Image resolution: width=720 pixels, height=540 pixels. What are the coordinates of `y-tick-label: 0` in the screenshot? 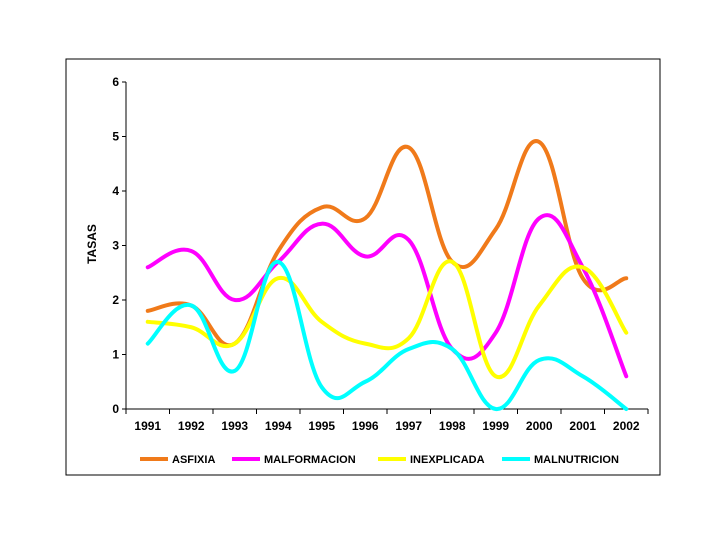 It's located at (115, 409).